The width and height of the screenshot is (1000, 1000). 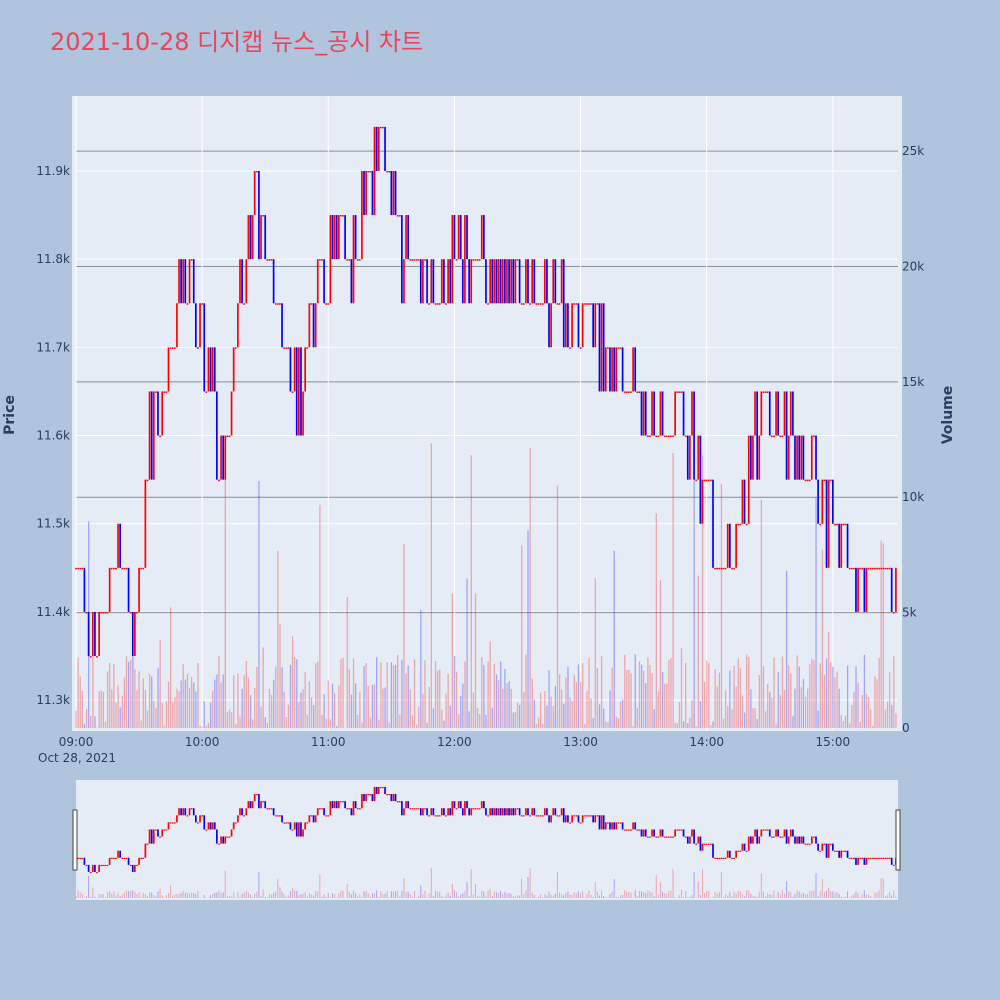 What do you see at coordinates (580, 742) in the screenshot?
I see `time-tick-label: 13:00` at bounding box center [580, 742].